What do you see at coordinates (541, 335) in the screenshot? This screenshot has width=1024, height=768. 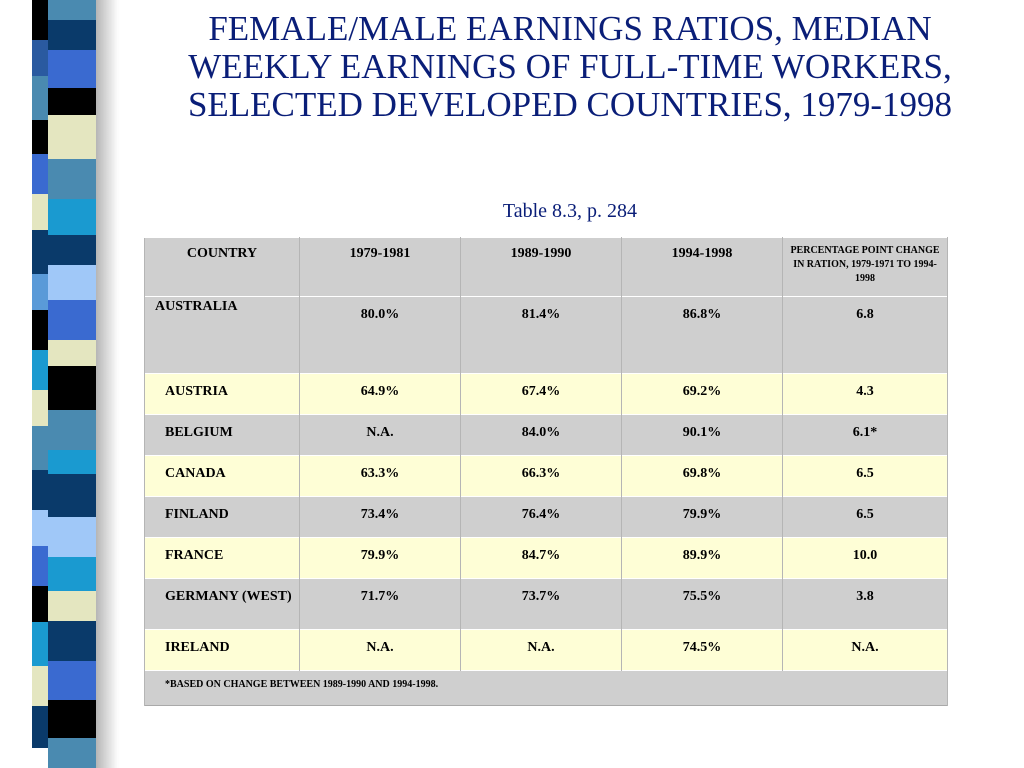 I see `value-cell: 81.4%` at bounding box center [541, 335].